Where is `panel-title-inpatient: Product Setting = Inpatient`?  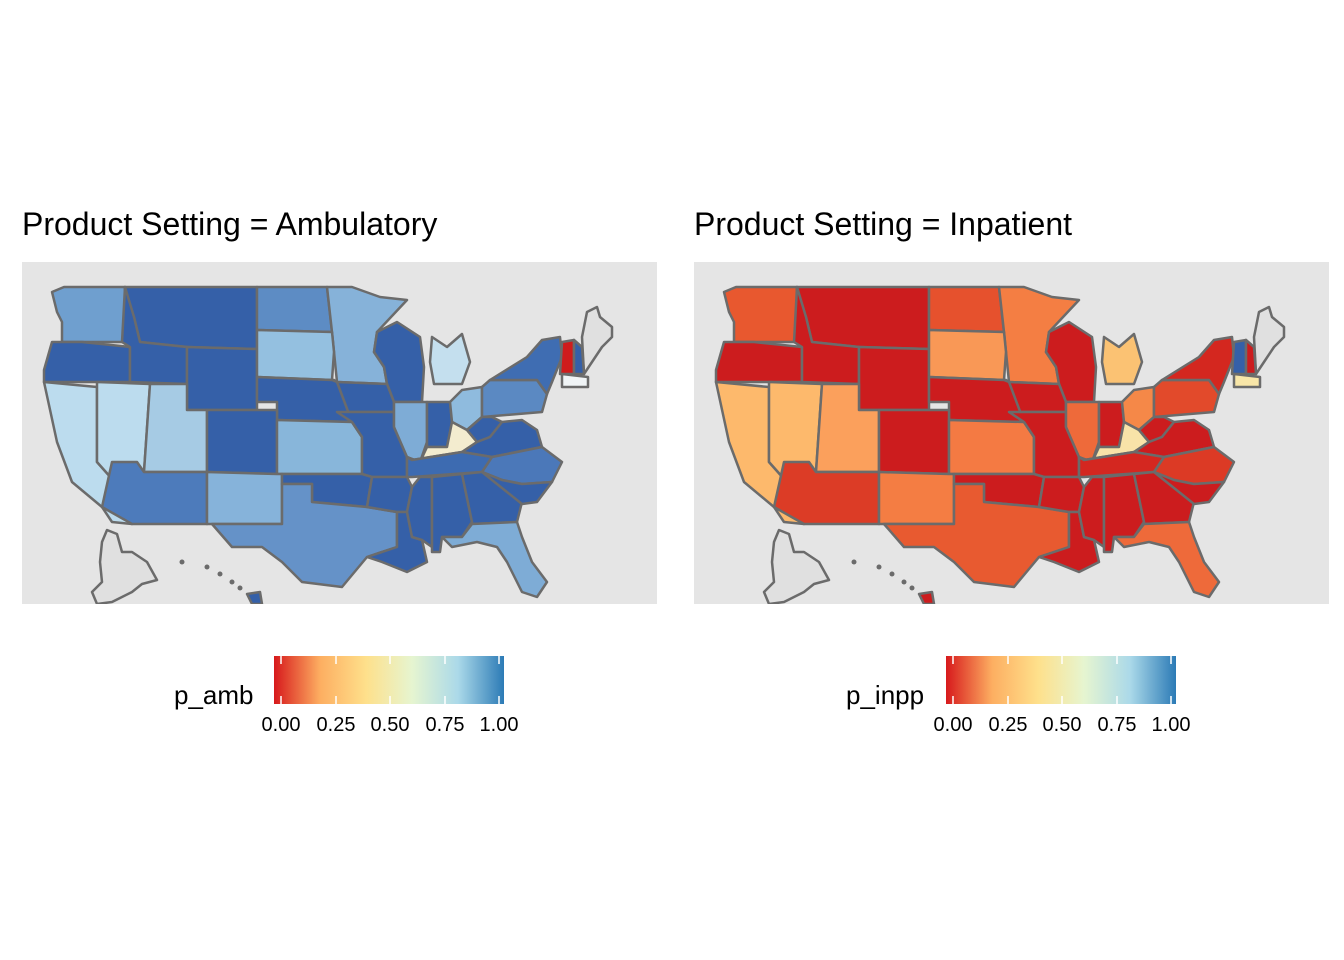
panel-title-inpatient: Product Setting = Inpatient is located at coordinates (883, 224).